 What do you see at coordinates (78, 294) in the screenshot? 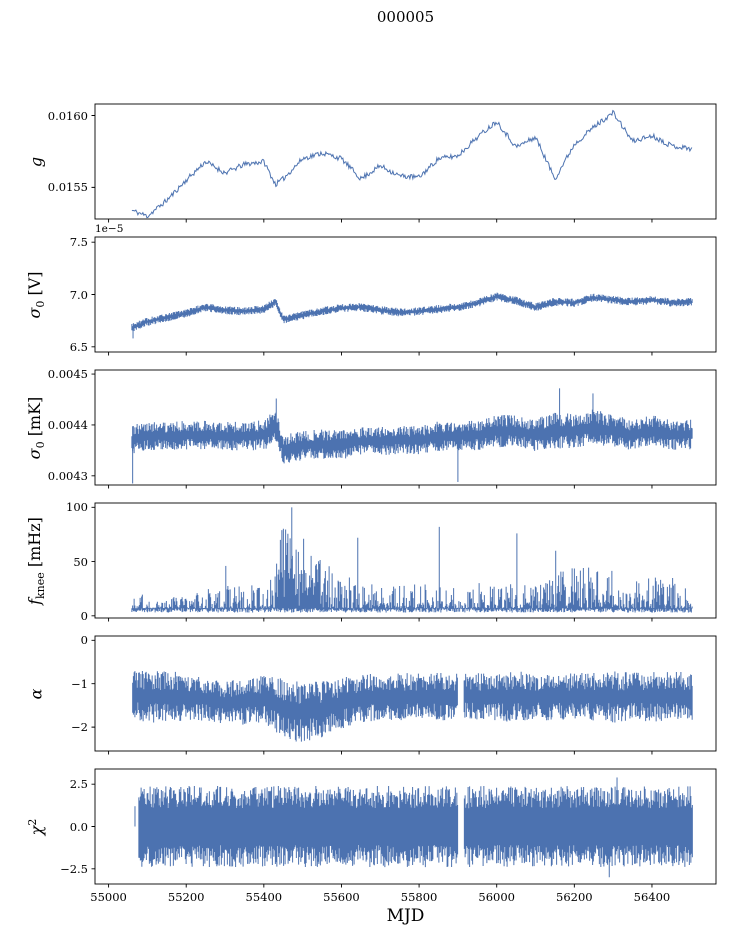
I see `y-tick-label: 7.0` at bounding box center [78, 294].